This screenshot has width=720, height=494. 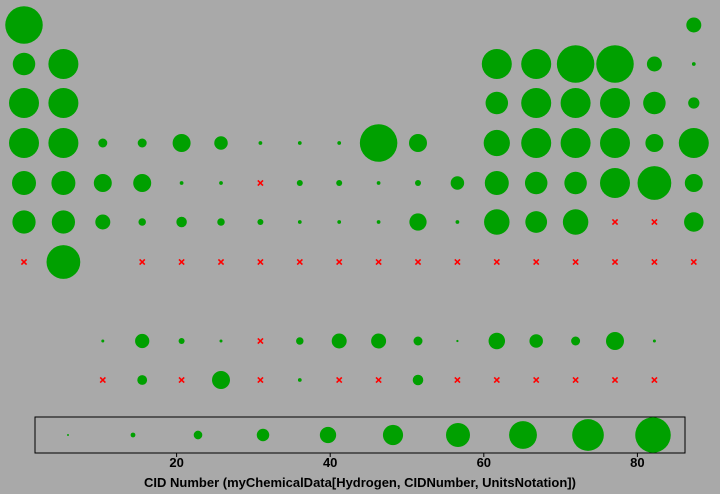 I want to click on x-tick-label: 20, so click(x=176, y=462).